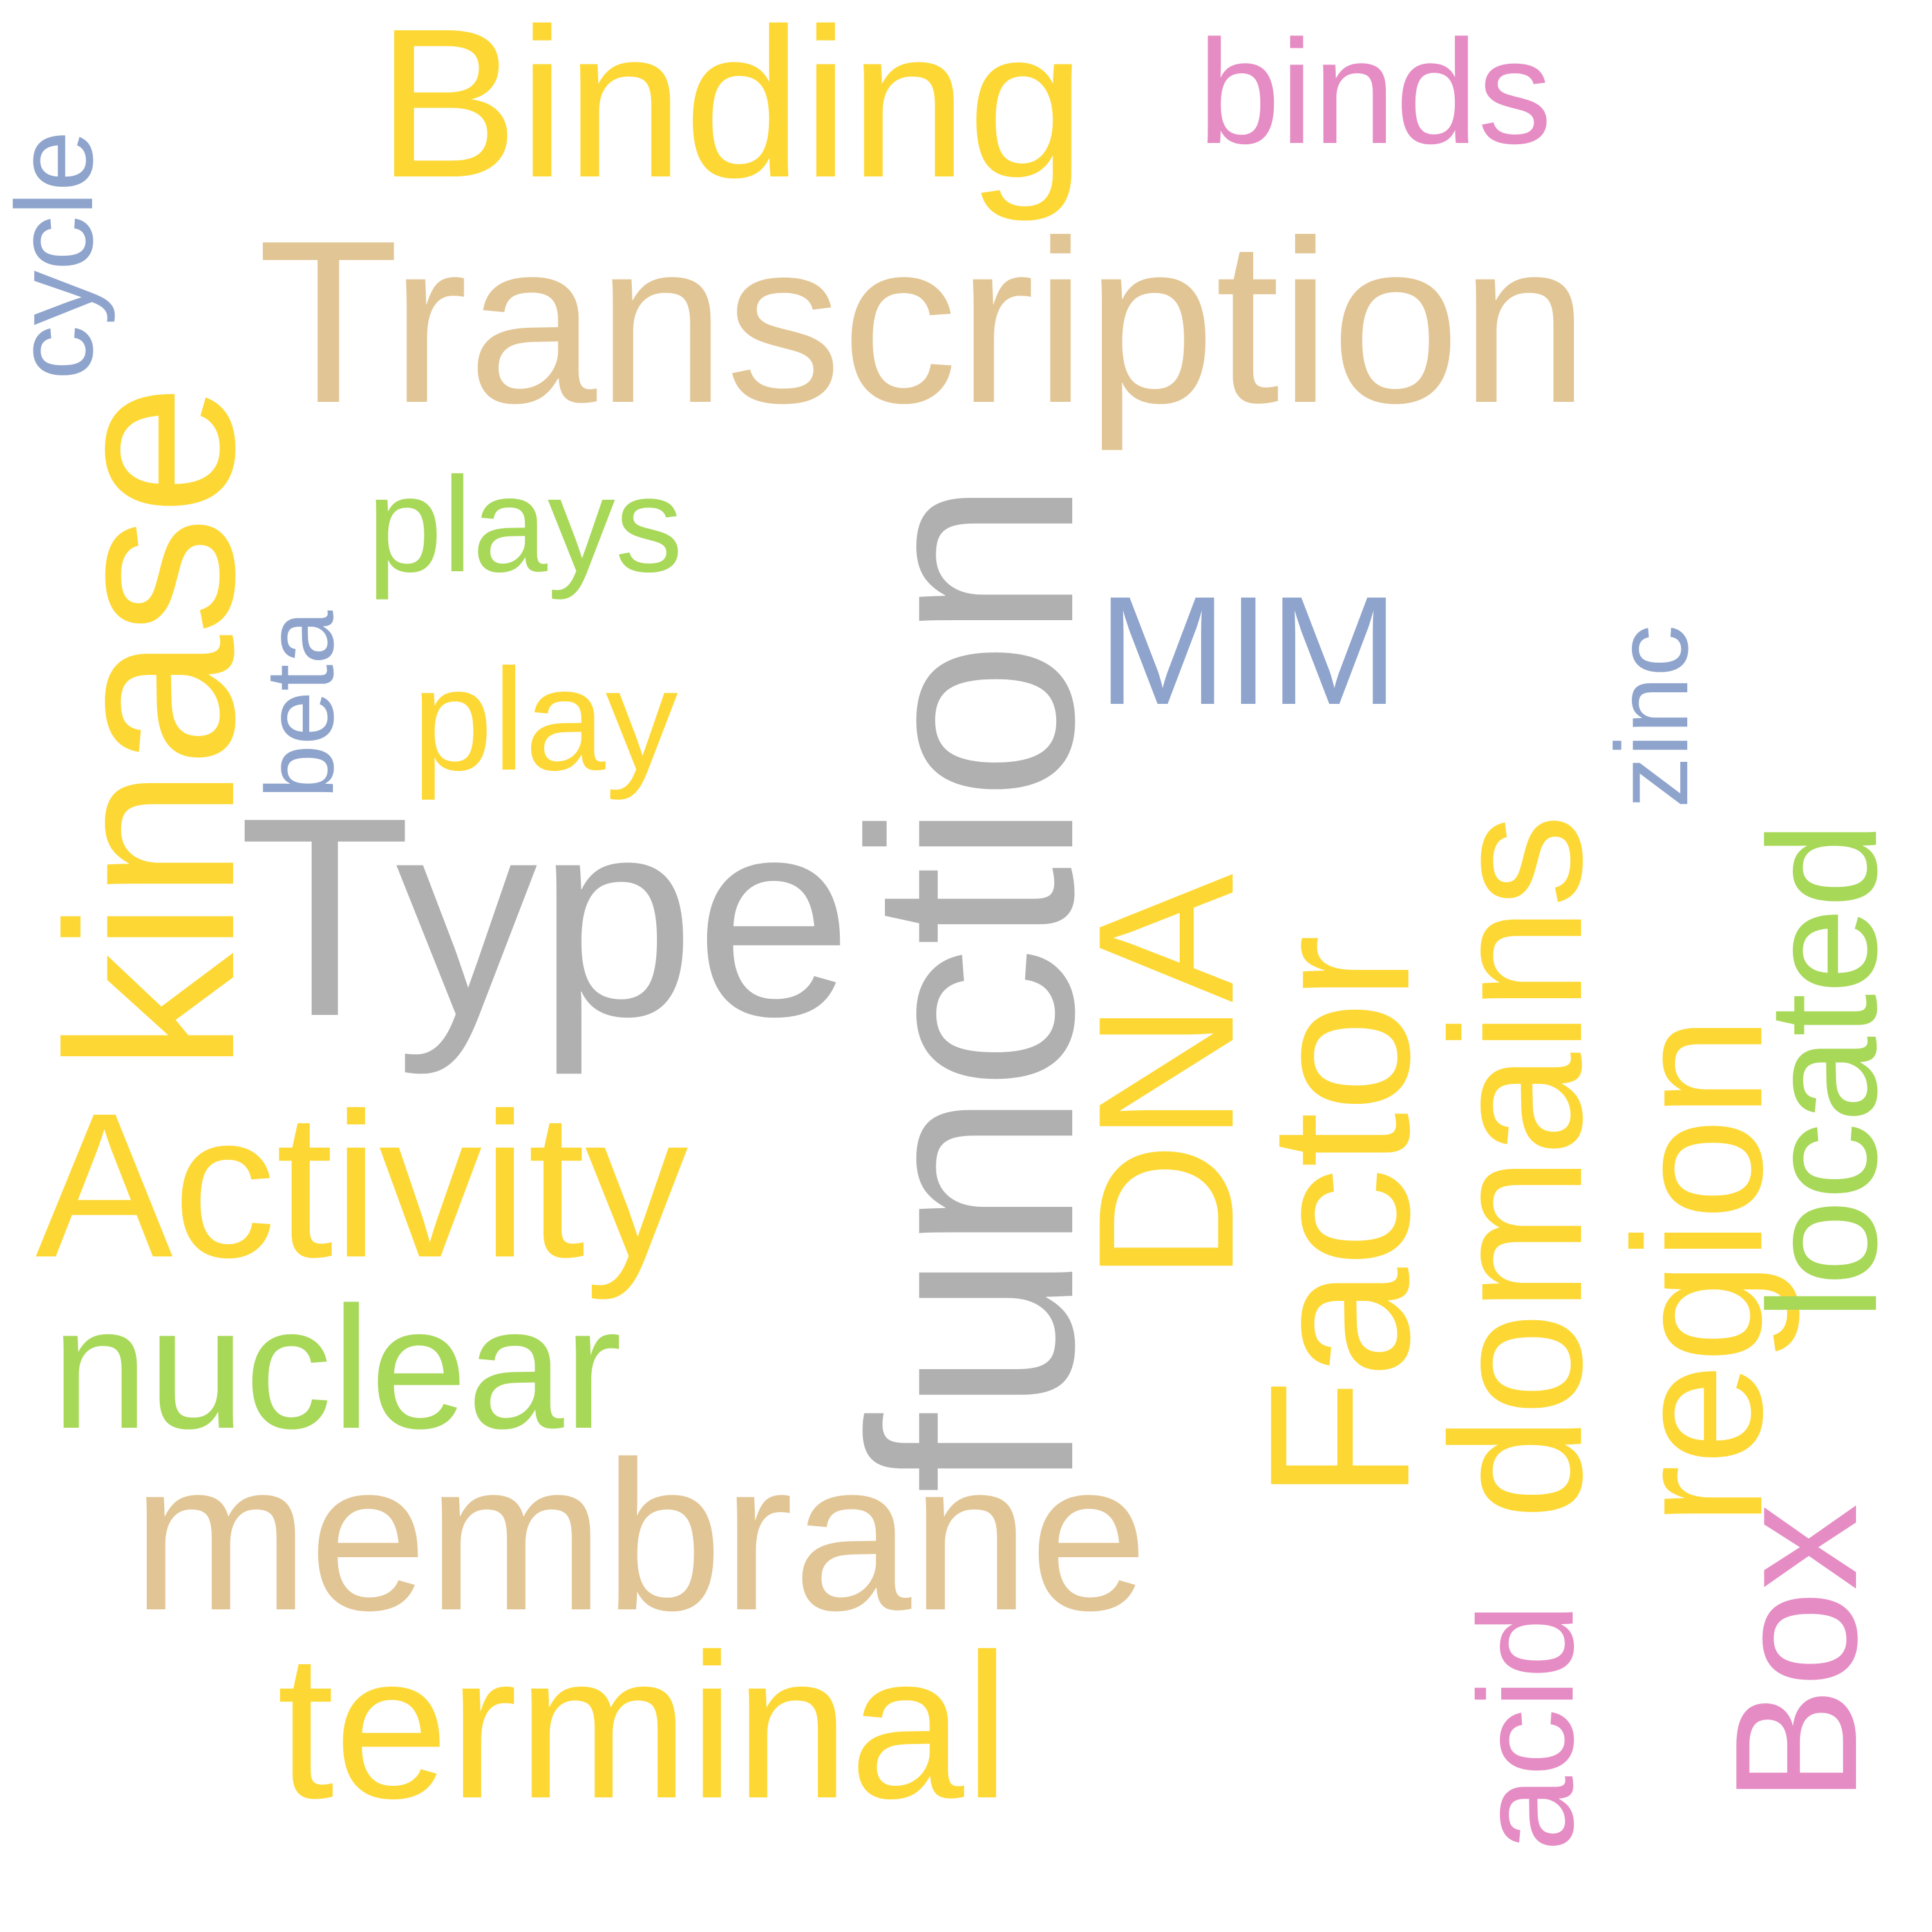 This screenshot has width=1932, height=1932. Describe the element at coordinates (1249, 651) in the screenshot. I see `word-mim: MIM` at that location.